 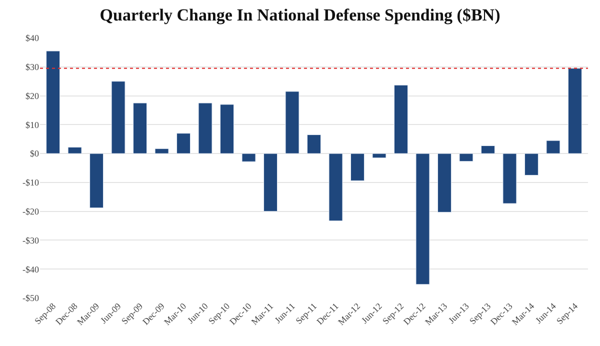 I want to click on chart-title: Quarterly Change In National Defense Spending ($BN), so click(x=300, y=15).